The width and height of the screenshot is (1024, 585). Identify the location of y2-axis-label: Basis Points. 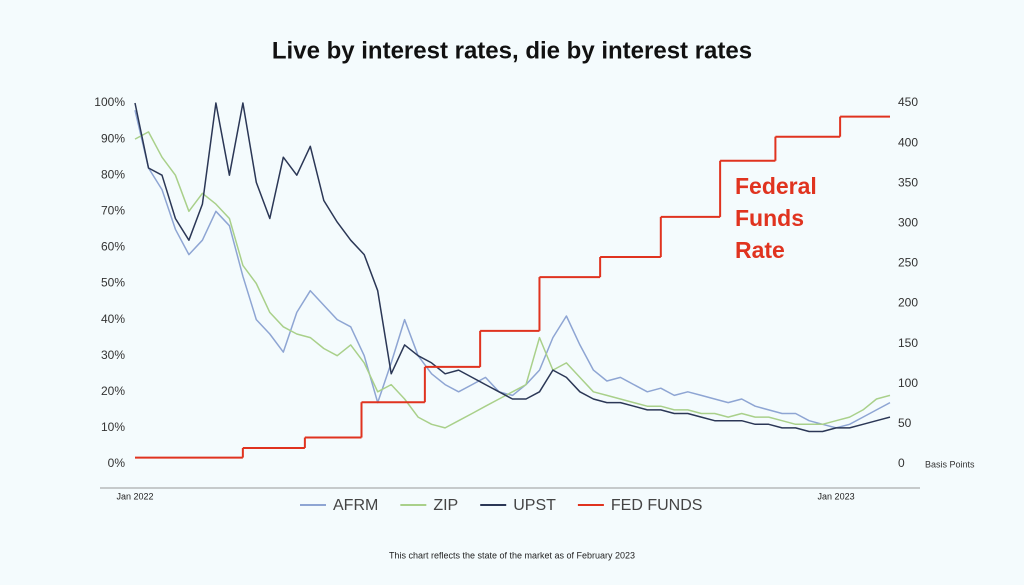
(950, 464).